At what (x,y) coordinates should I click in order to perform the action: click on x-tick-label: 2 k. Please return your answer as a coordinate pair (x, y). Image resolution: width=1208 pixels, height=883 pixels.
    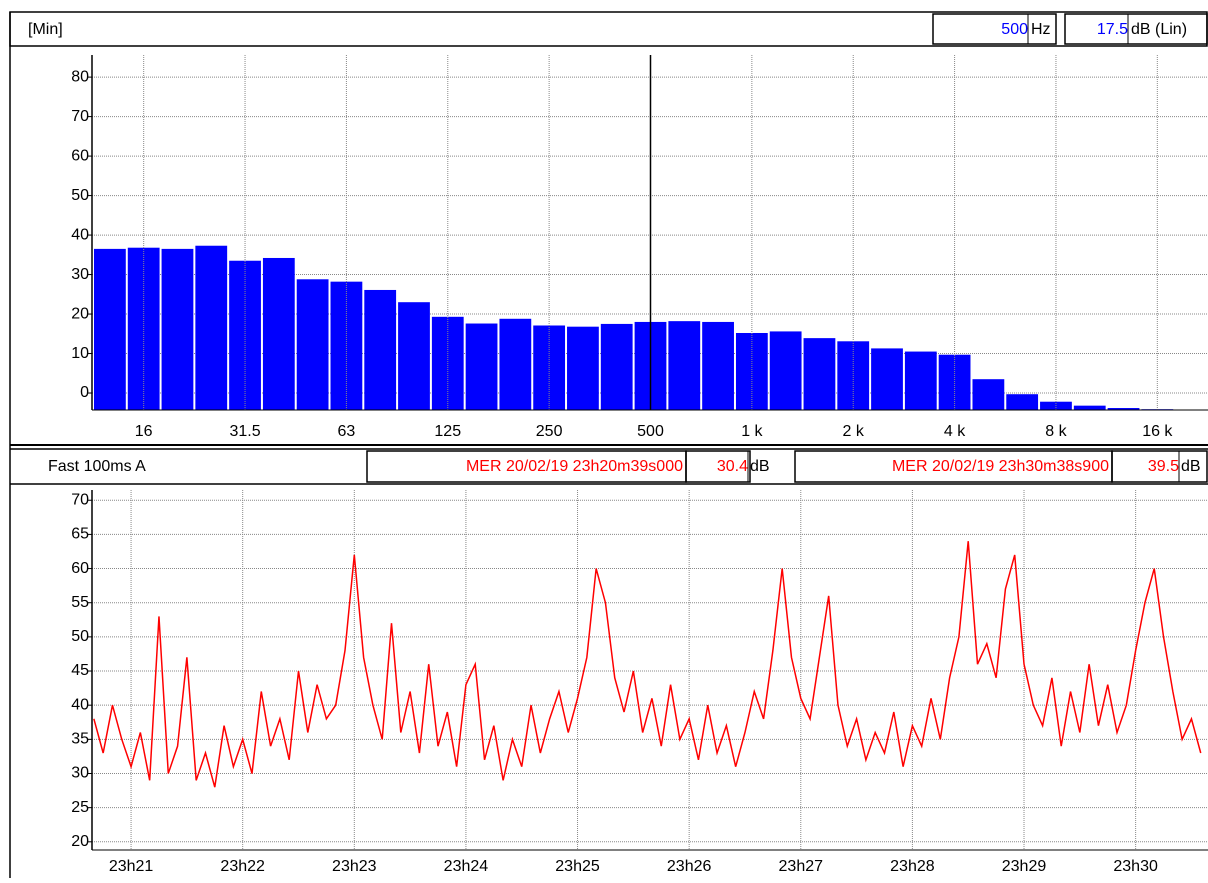
    Looking at the image, I should click on (854, 431).